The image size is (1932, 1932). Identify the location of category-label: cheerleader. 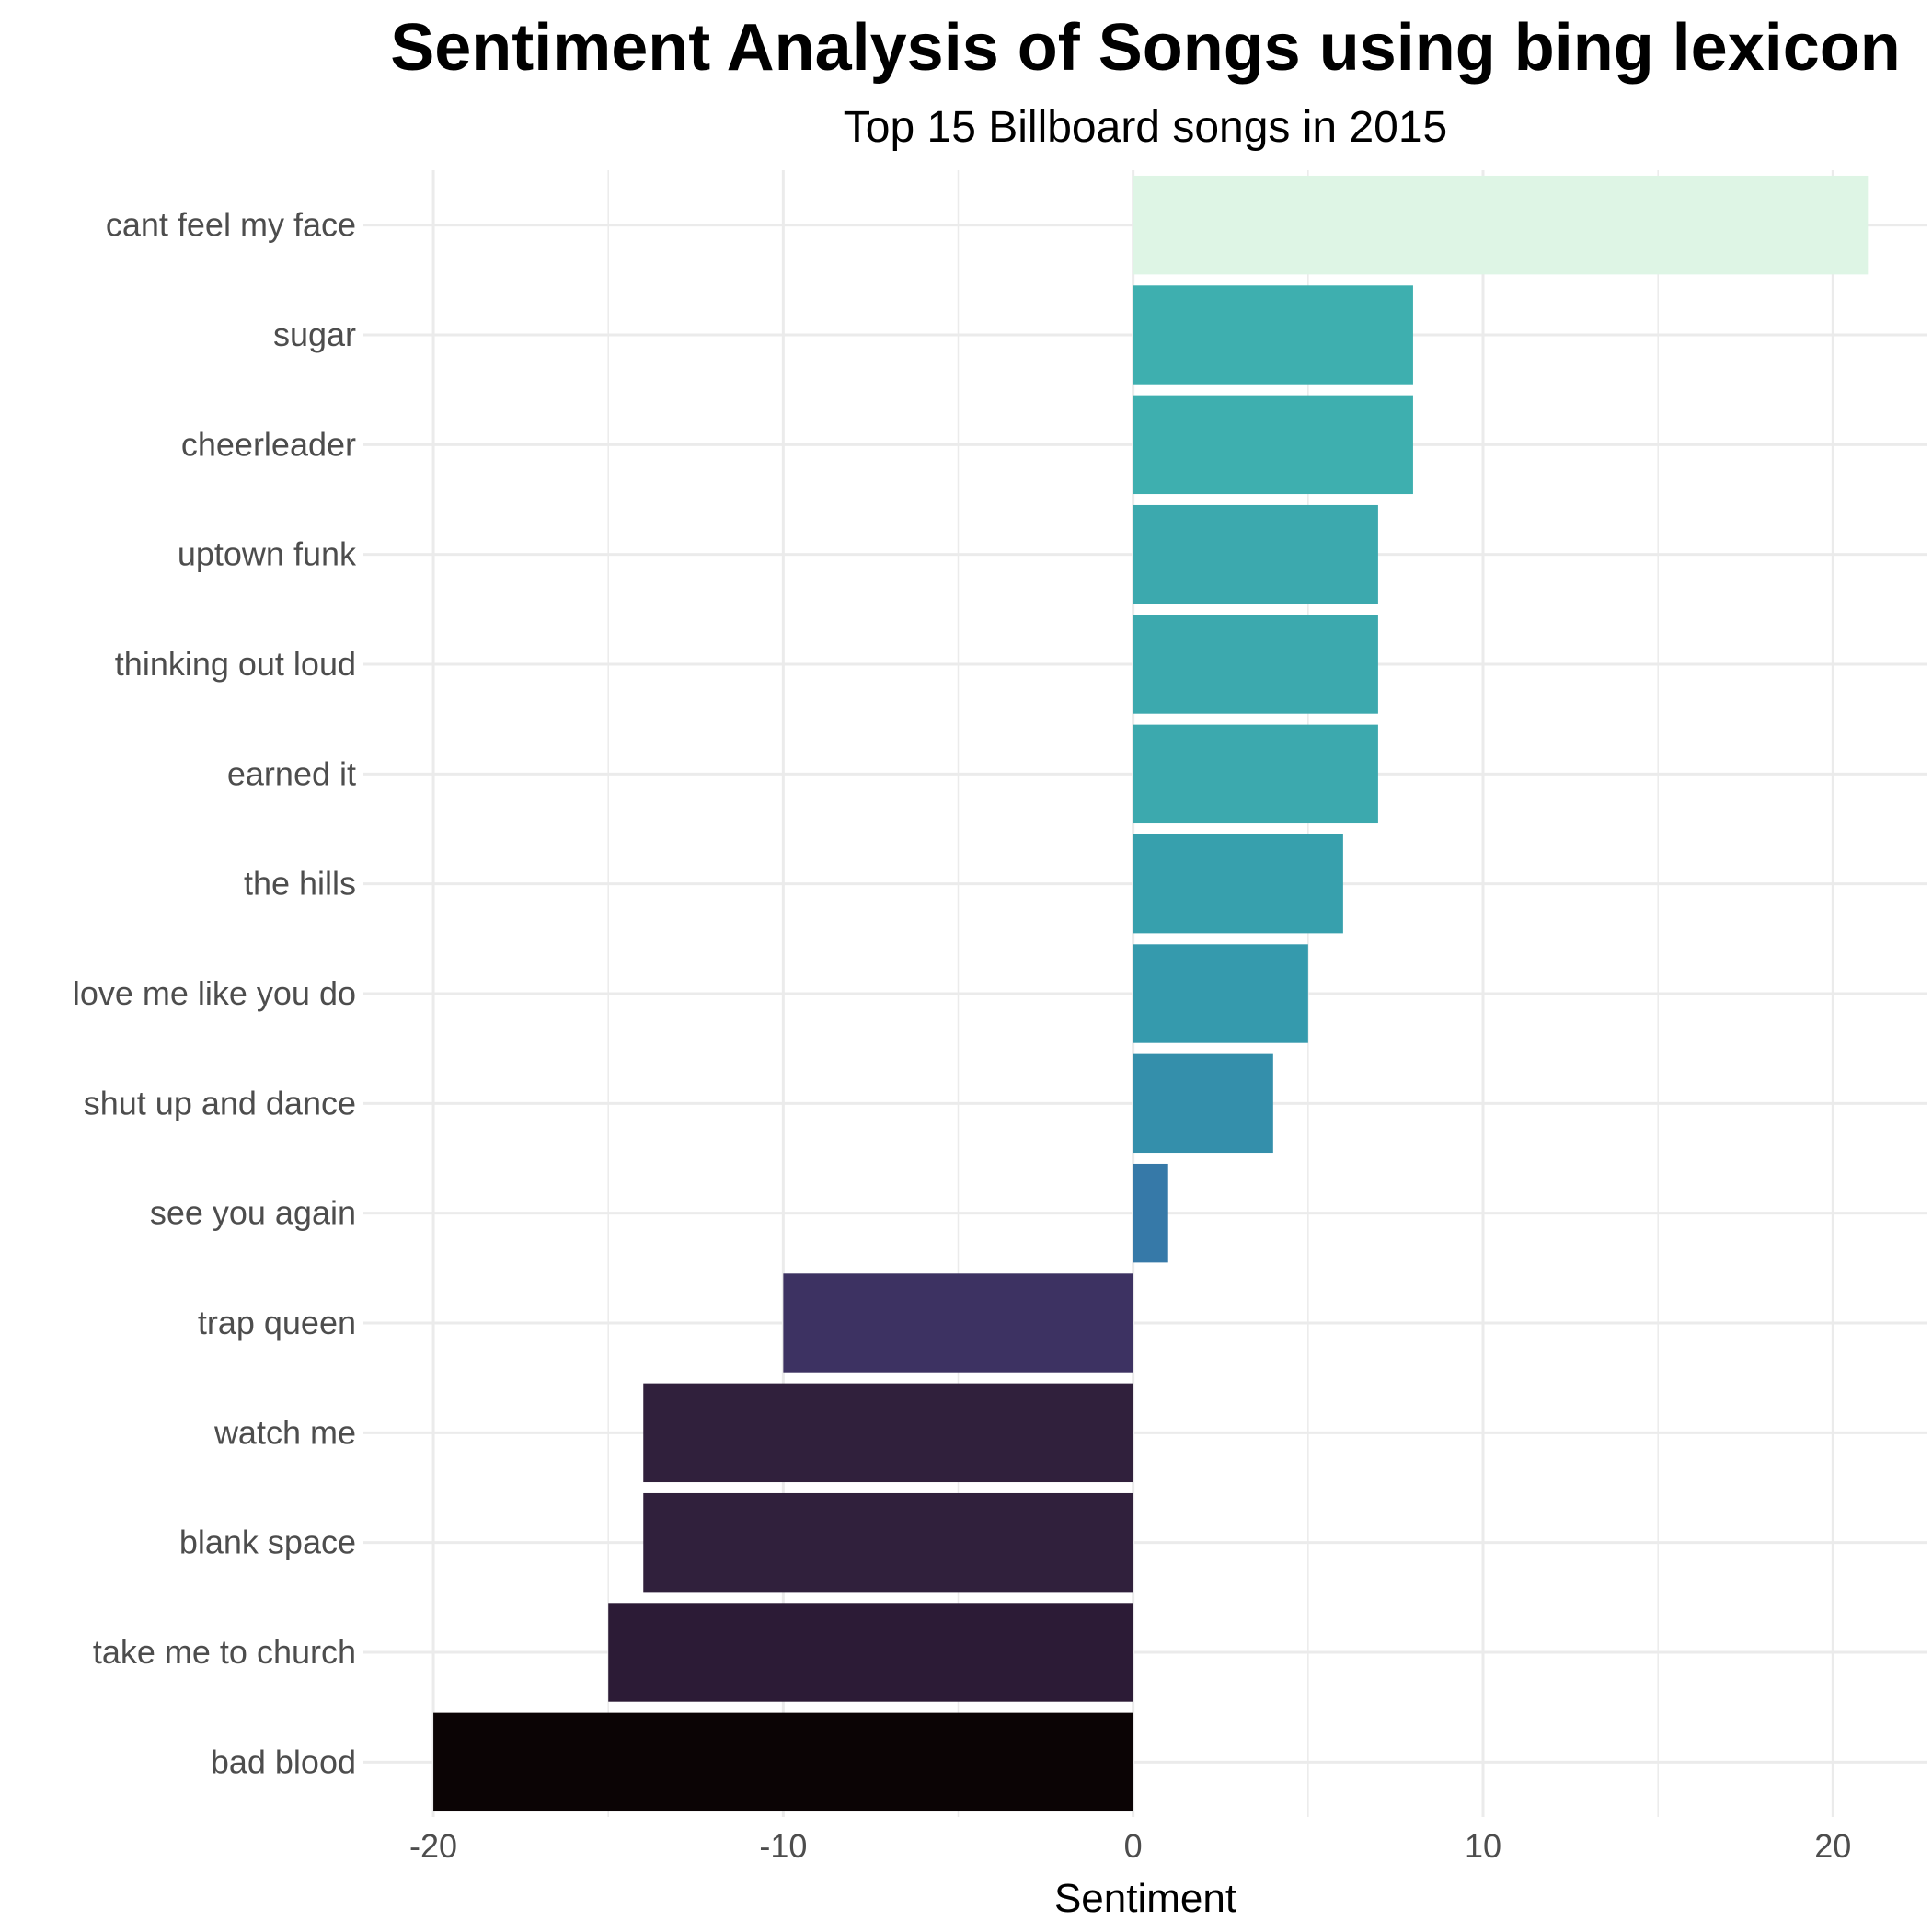
(268, 444).